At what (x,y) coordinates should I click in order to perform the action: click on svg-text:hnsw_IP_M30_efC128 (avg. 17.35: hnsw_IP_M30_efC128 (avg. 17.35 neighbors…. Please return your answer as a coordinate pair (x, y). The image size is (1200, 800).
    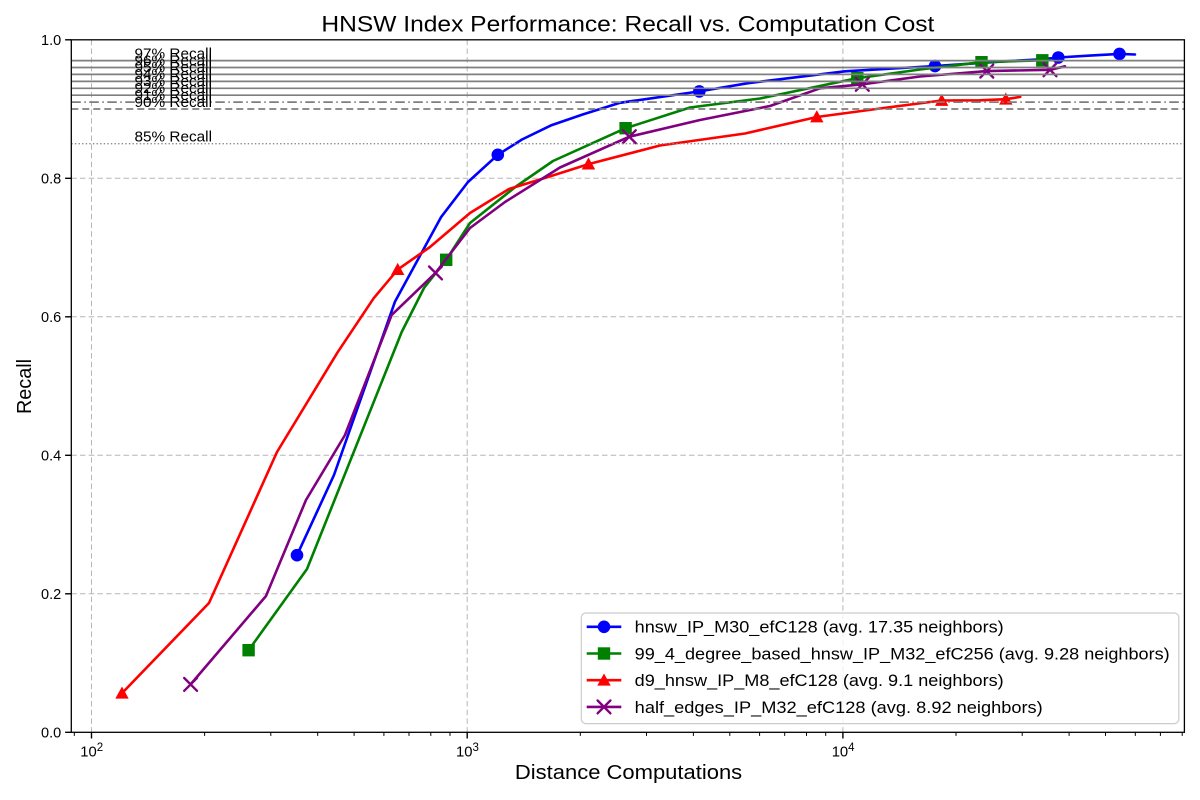
    Looking at the image, I should click on (819, 627).